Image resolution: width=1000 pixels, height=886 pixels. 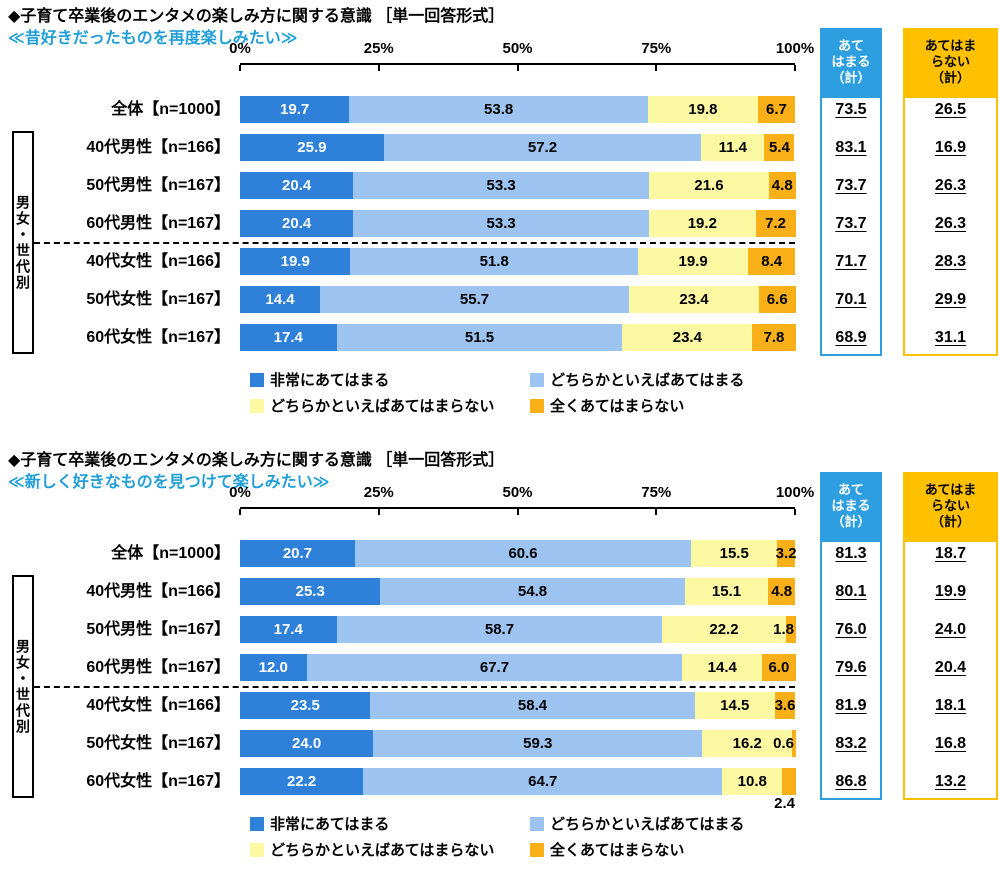 I want to click on bar-value-label: 14.4, so click(x=280, y=299).